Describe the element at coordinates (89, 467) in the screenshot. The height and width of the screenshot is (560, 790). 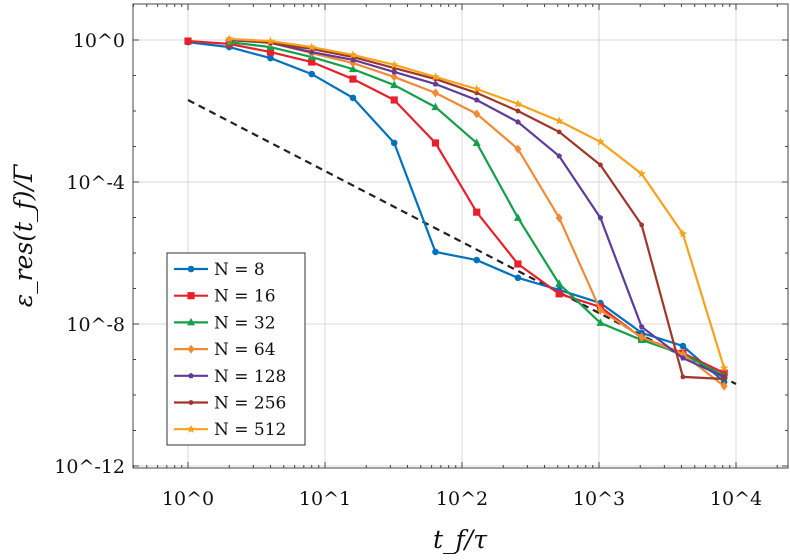
I see `y-tick-label: 10^-12` at that location.